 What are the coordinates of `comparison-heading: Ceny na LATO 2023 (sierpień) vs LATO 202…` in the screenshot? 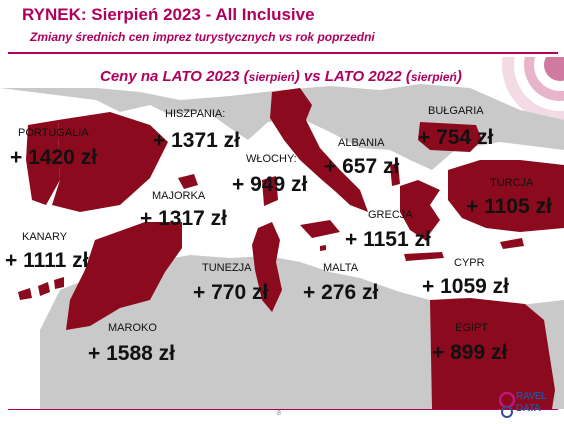 It's located at (281, 76).